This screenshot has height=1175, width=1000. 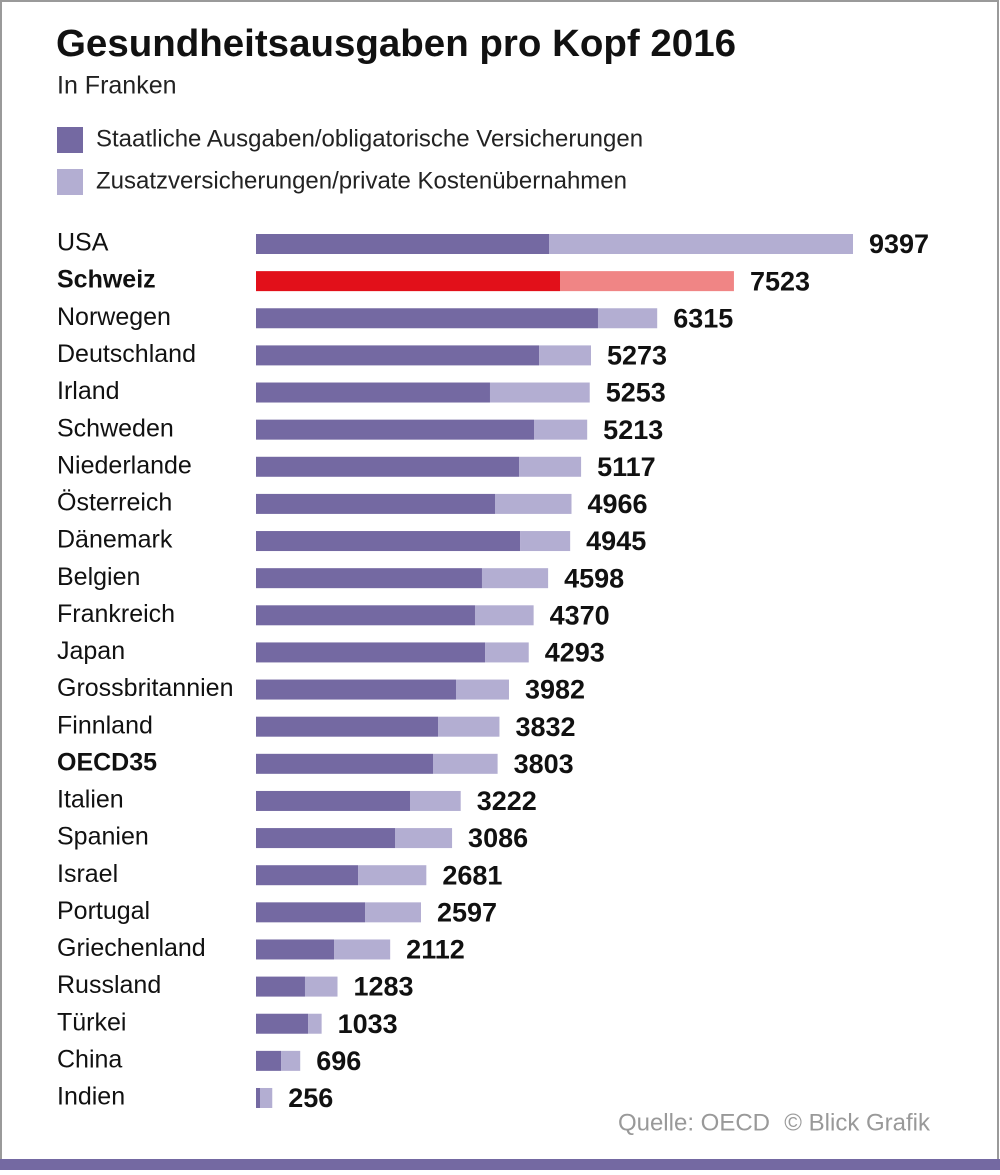 I want to click on value-label: 5117, so click(x=626, y=467).